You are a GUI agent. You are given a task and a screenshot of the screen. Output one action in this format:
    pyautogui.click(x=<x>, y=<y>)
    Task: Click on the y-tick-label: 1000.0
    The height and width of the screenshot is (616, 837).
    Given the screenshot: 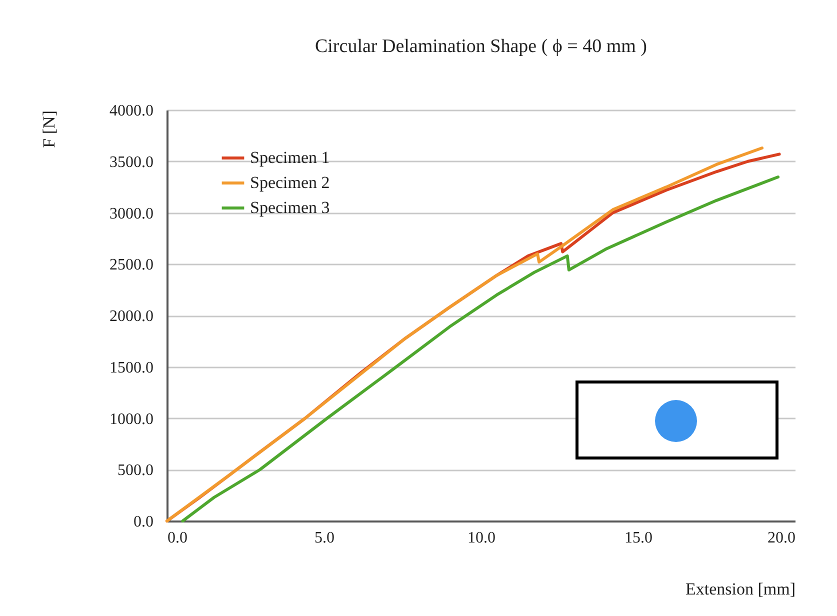 What is the action you would take?
    pyautogui.click(x=132, y=419)
    